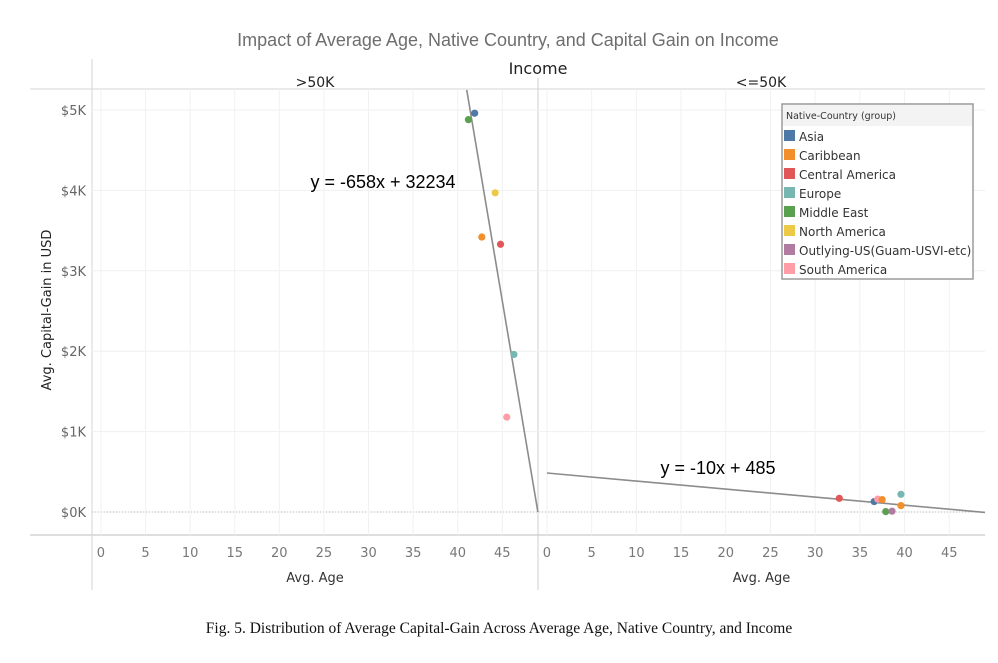 This screenshot has height=663, width=998. I want to click on legend-item-label: Outlying-US(Guam-USVI-etc), so click(885, 251).